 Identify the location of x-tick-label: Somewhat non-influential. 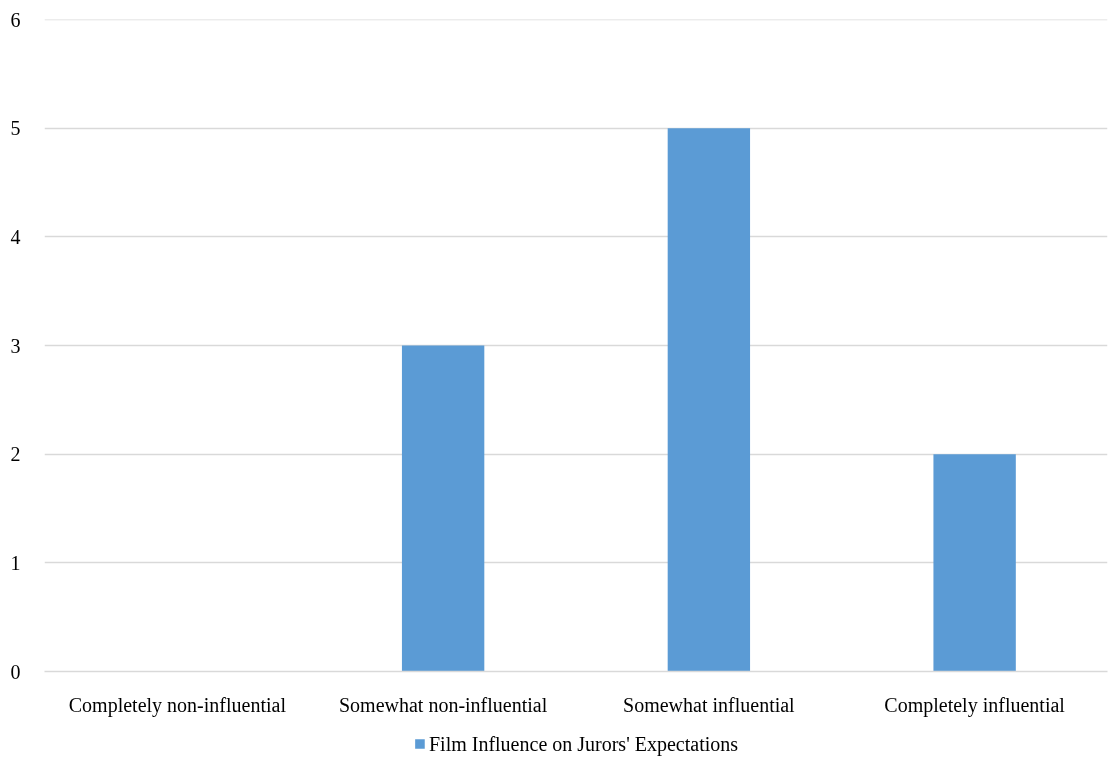
(443, 704).